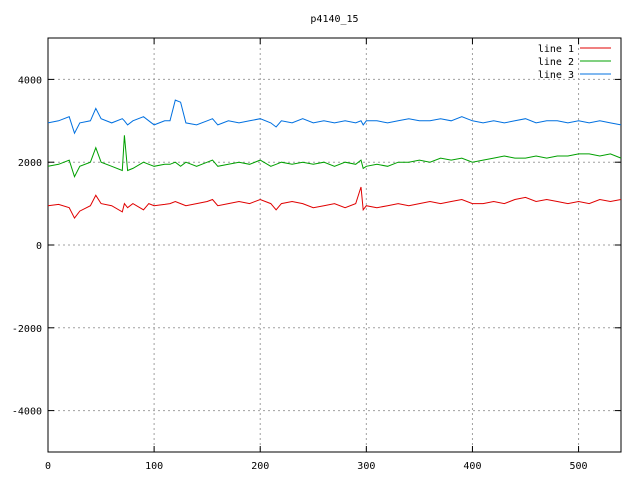 The height and width of the screenshot is (480, 640). I want to click on y-tick-label: -2000, so click(27, 329).